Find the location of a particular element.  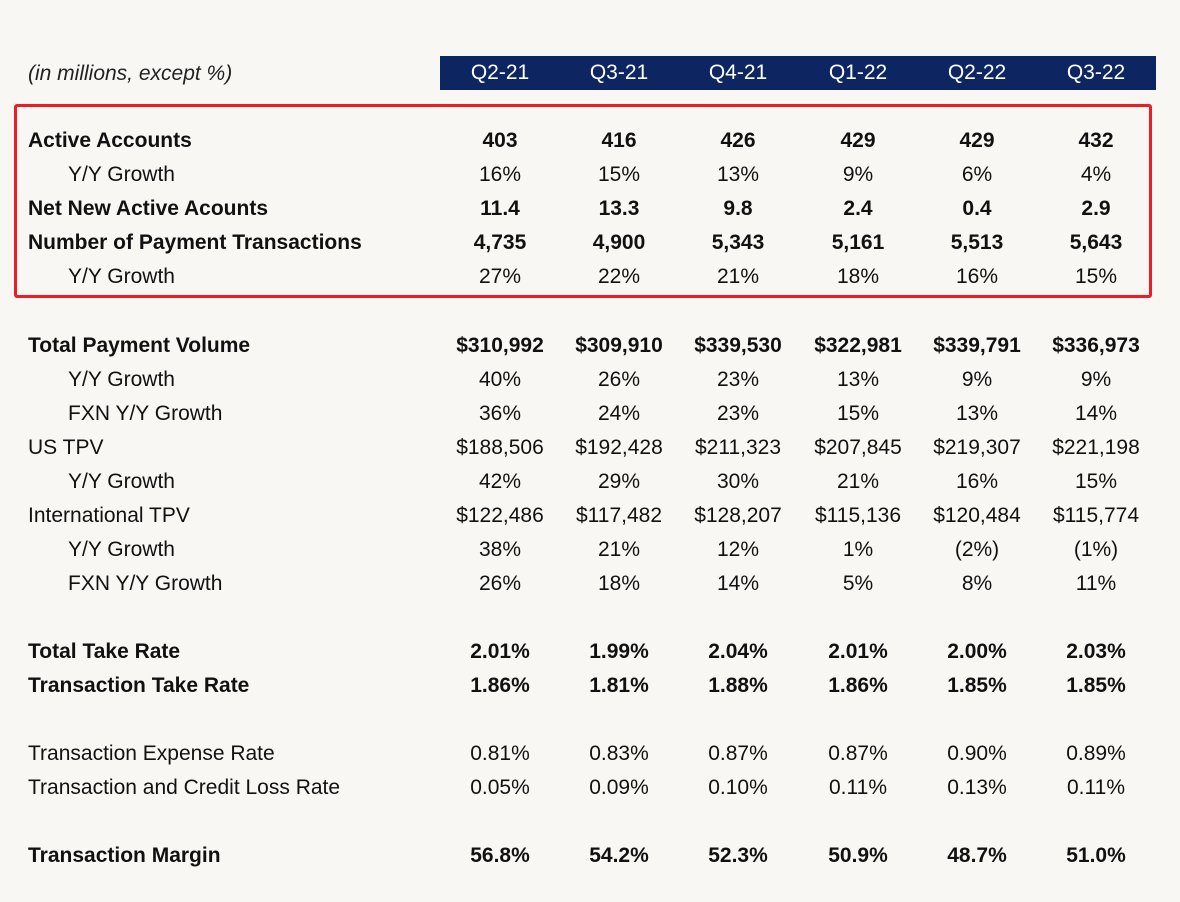

table-cell: 5% is located at coordinates (858, 583).